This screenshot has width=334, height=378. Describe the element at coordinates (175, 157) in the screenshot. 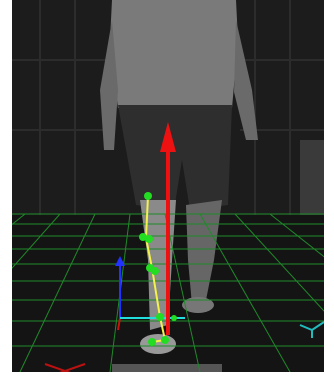

I see `shorts` at that location.